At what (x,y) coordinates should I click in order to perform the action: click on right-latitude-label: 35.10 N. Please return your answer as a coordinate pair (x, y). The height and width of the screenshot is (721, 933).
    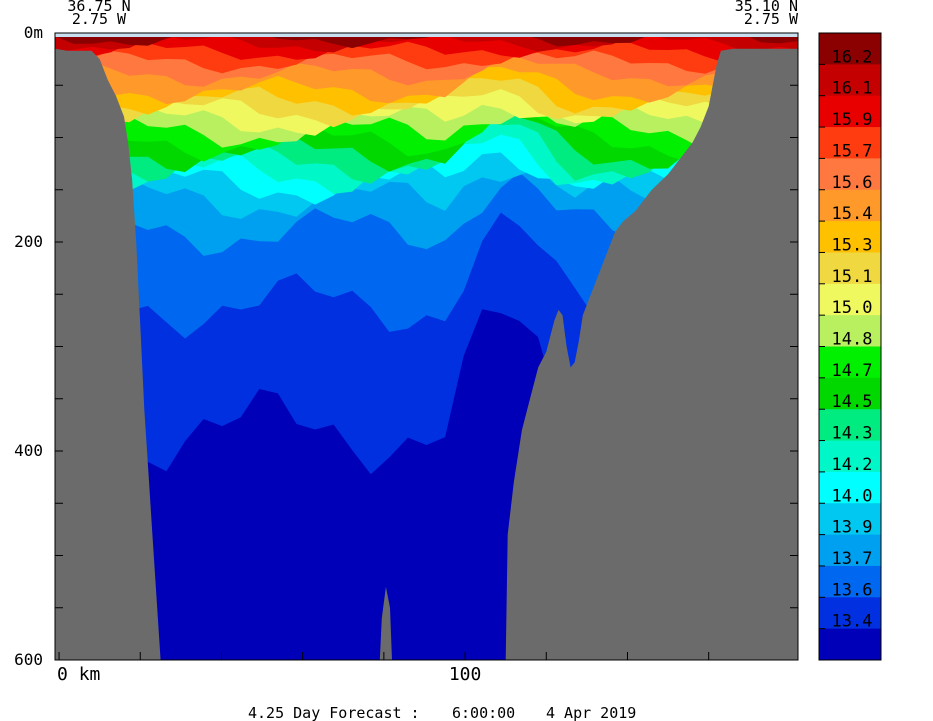
    Looking at the image, I should click on (766, 7).